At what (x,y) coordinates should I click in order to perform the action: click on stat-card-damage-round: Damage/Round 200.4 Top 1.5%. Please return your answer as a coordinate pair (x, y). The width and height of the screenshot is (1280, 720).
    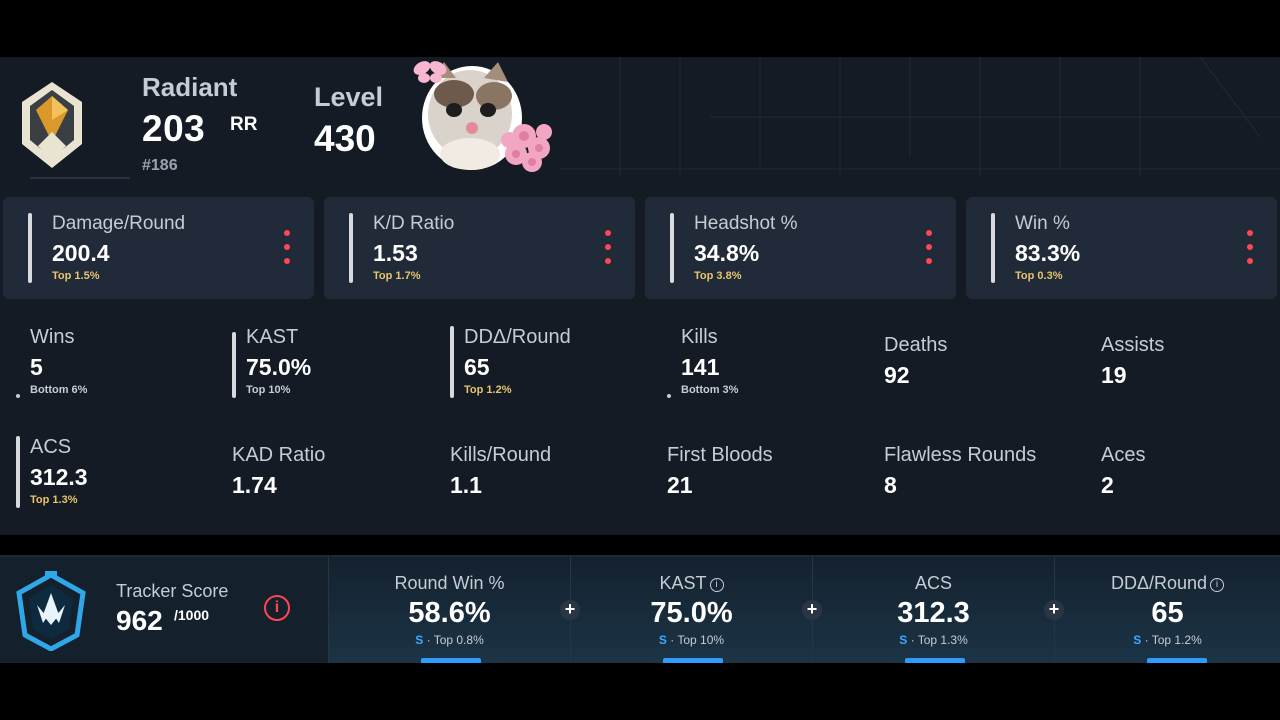
    Looking at the image, I should click on (158, 248).